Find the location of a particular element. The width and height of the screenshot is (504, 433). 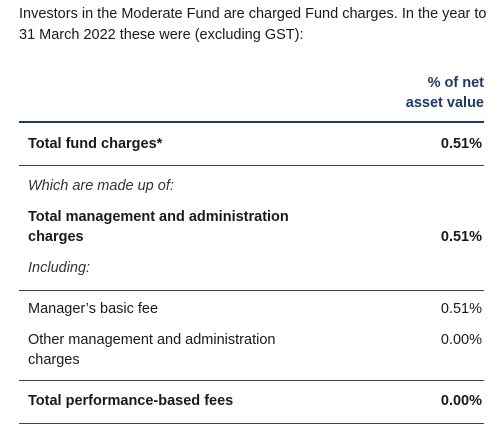

row-total-fund-charges-label: Total fund charges* is located at coordinates (95, 144).